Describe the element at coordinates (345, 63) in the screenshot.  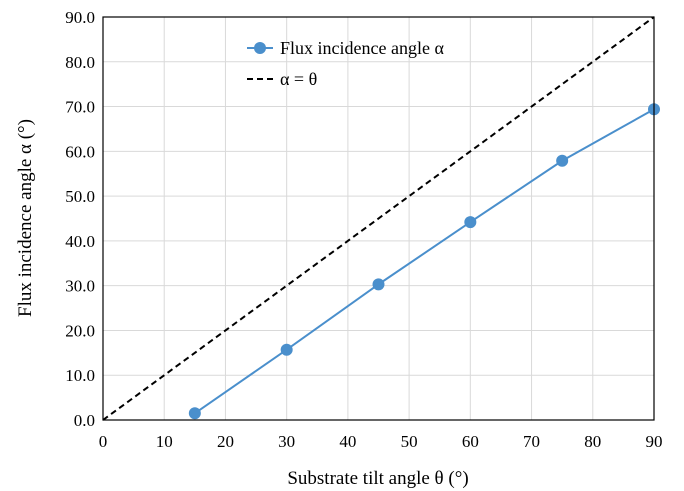
I see `legend: Flux incidence angle α α = θ` at that location.